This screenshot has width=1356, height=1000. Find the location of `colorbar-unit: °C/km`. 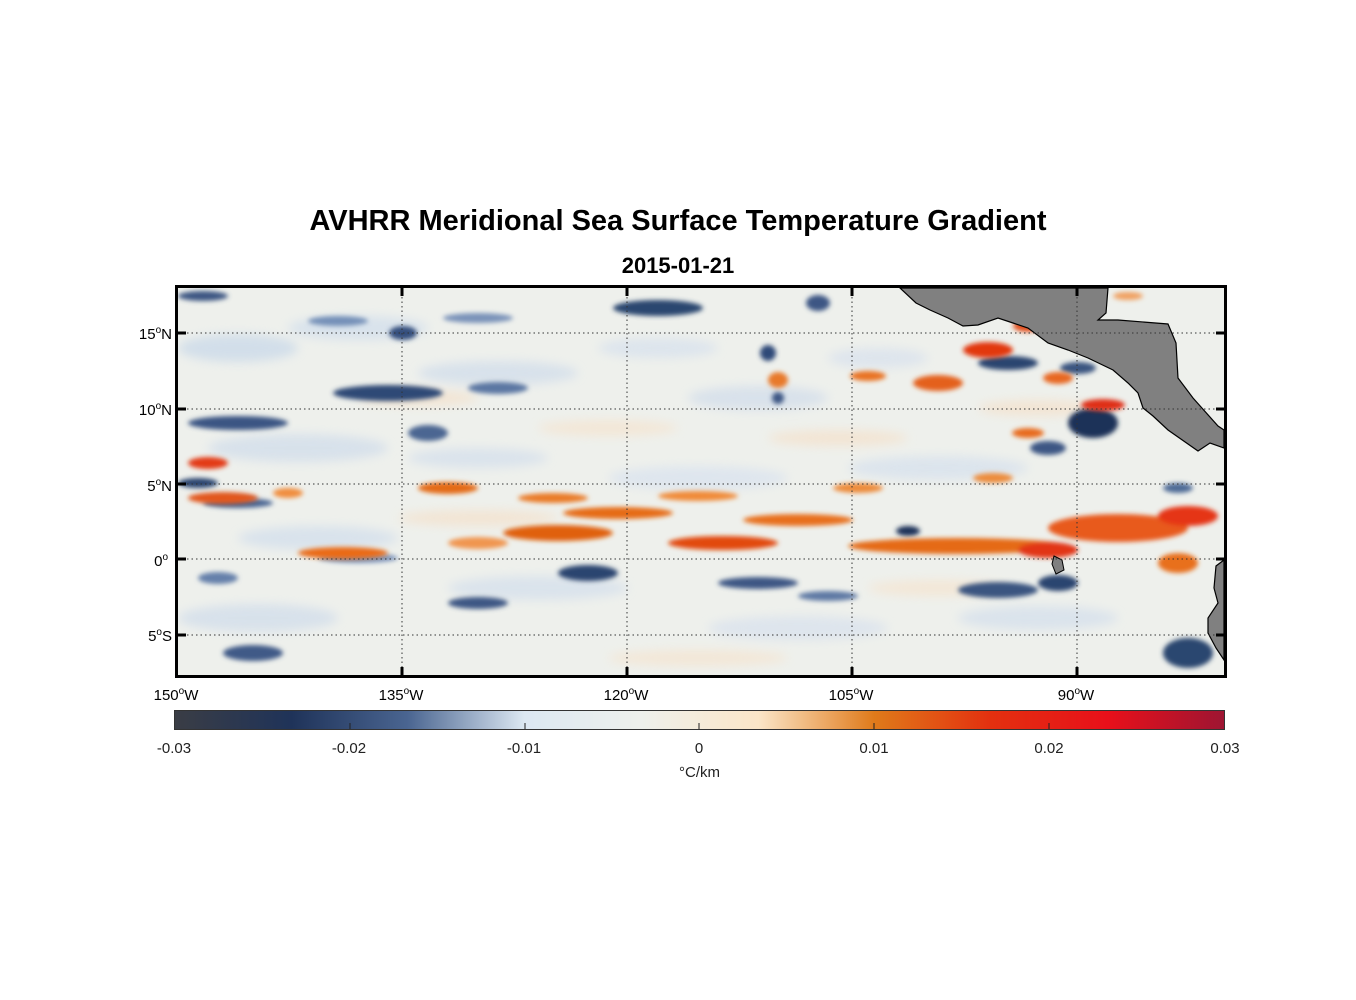

colorbar-unit: °C/km is located at coordinates (699, 772).